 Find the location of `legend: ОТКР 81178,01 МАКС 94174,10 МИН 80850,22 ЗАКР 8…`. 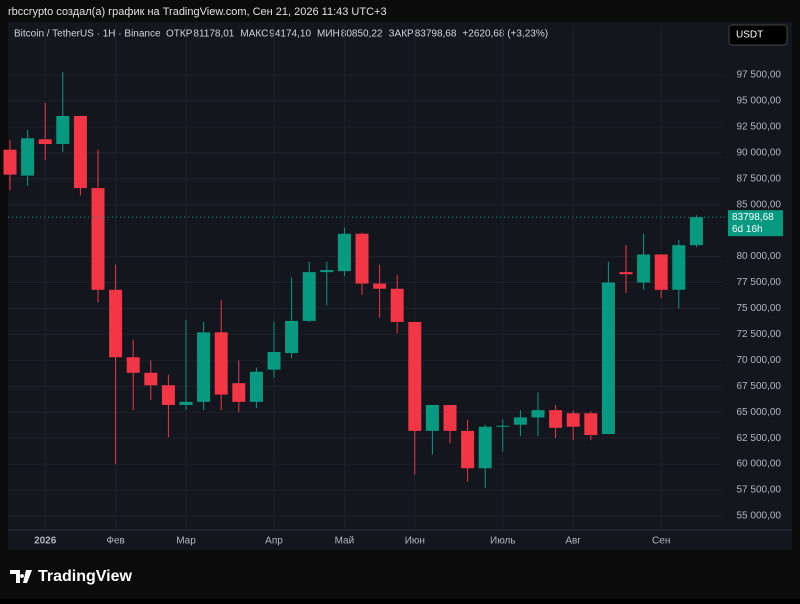

legend: ОТКР 81178,01 МАКС 94174,10 МИН 80850,22 ЗАКР 8… is located at coordinates (357, 34).